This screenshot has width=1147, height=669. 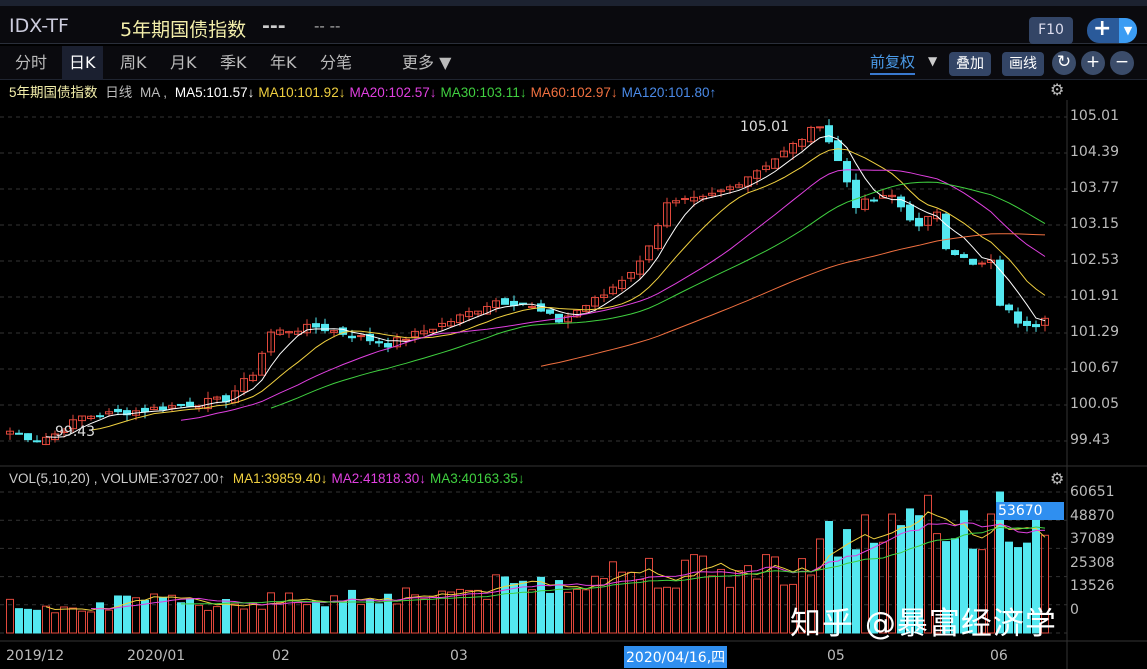 What do you see at coordinates (970, 64) in the screenshot?
I see `overlay-button: 叠加` at bounding box center [970, 64].